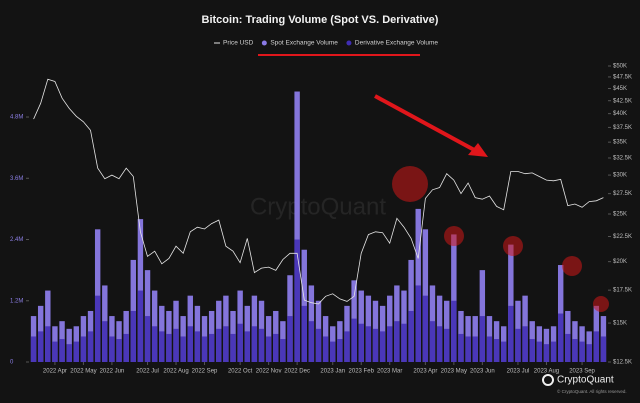 This screenshot has width=640, height=403. I want to click on legend-label: Price USD, so click(238, 43).